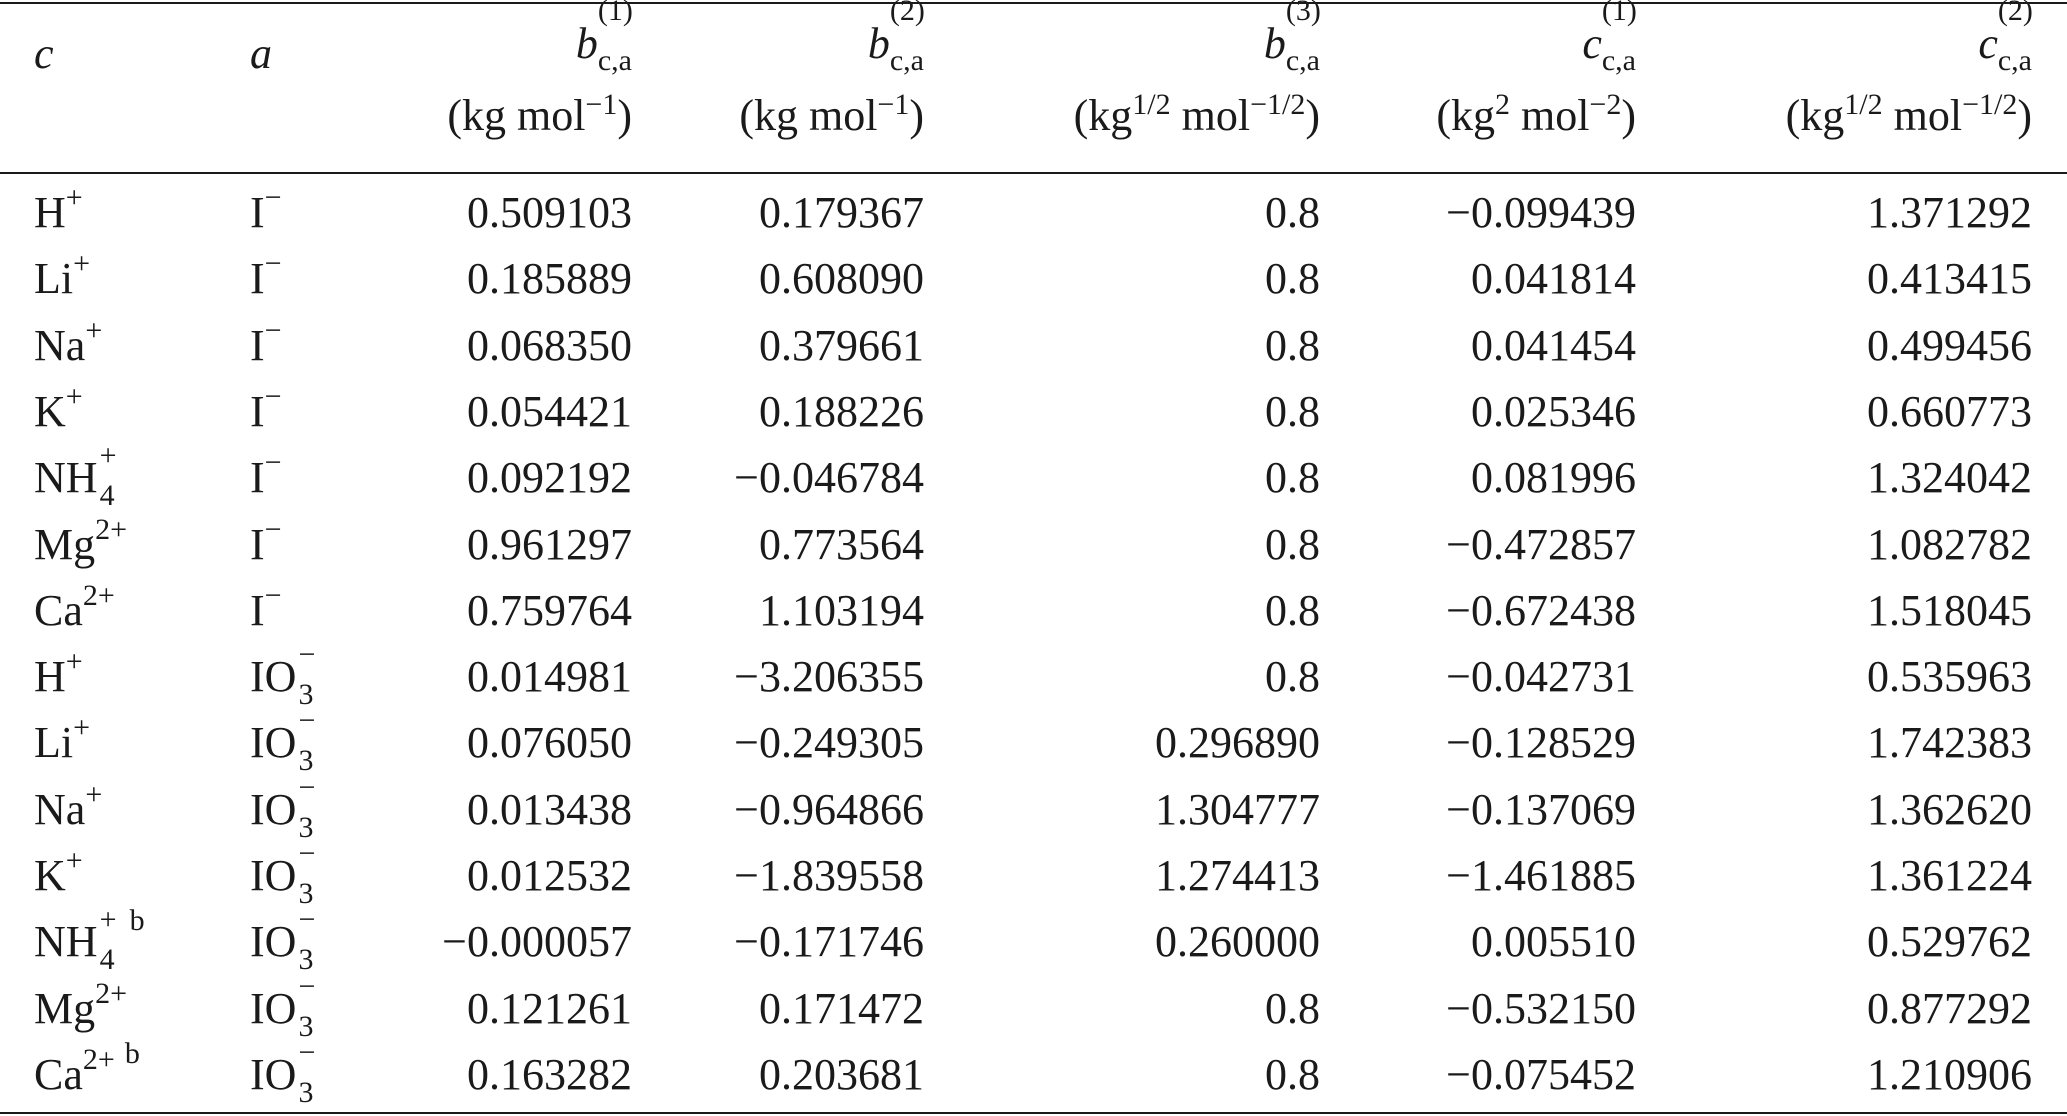 This screenshot has height=1116, width=2067. I want to click on header-col-3: b (3) c,a (kg1/2 mol−1/2), so click(1130, 86).